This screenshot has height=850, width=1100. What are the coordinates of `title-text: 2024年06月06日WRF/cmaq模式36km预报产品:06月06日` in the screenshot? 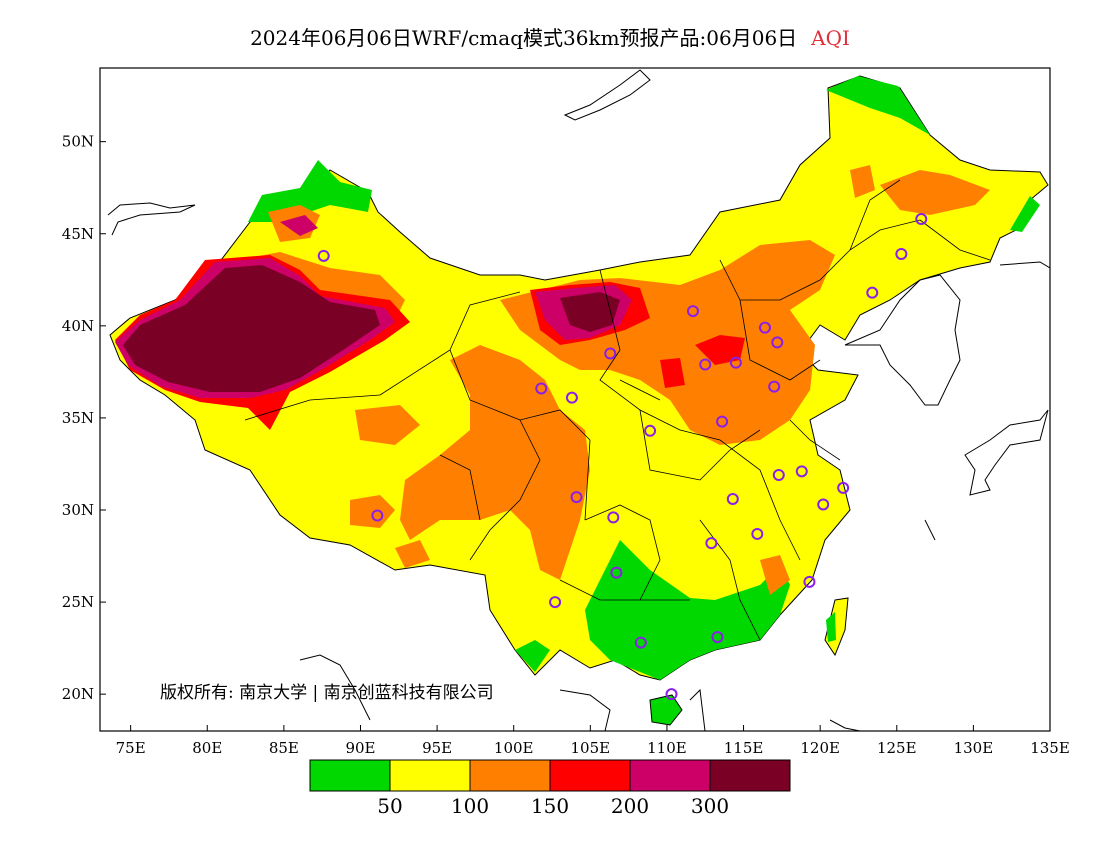 It's located at (524, 38).